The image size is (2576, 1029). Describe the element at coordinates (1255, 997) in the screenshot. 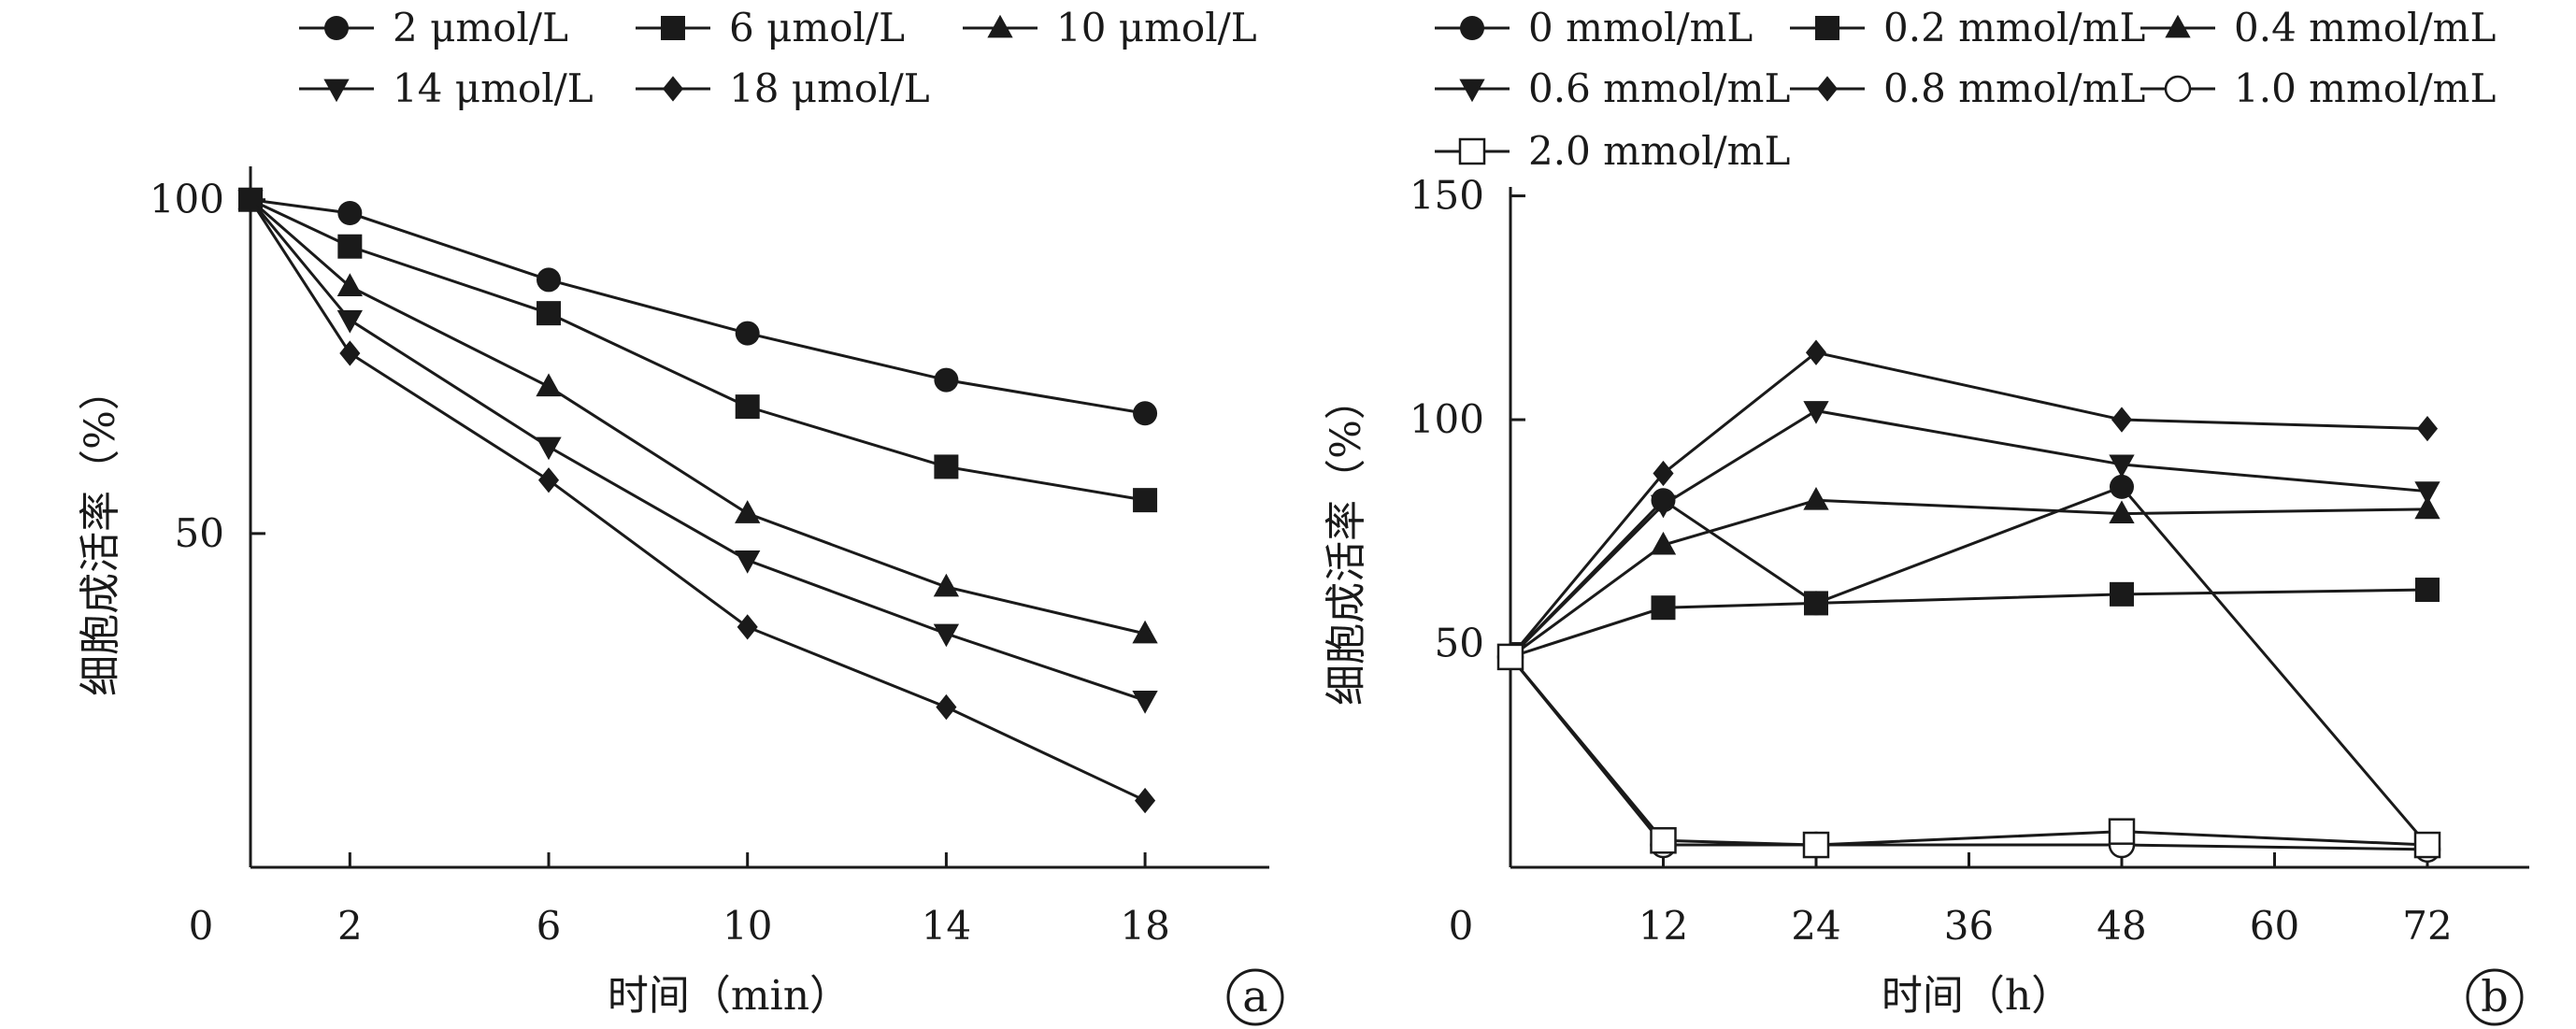

I see `panel-a-letter-circle` at that location.